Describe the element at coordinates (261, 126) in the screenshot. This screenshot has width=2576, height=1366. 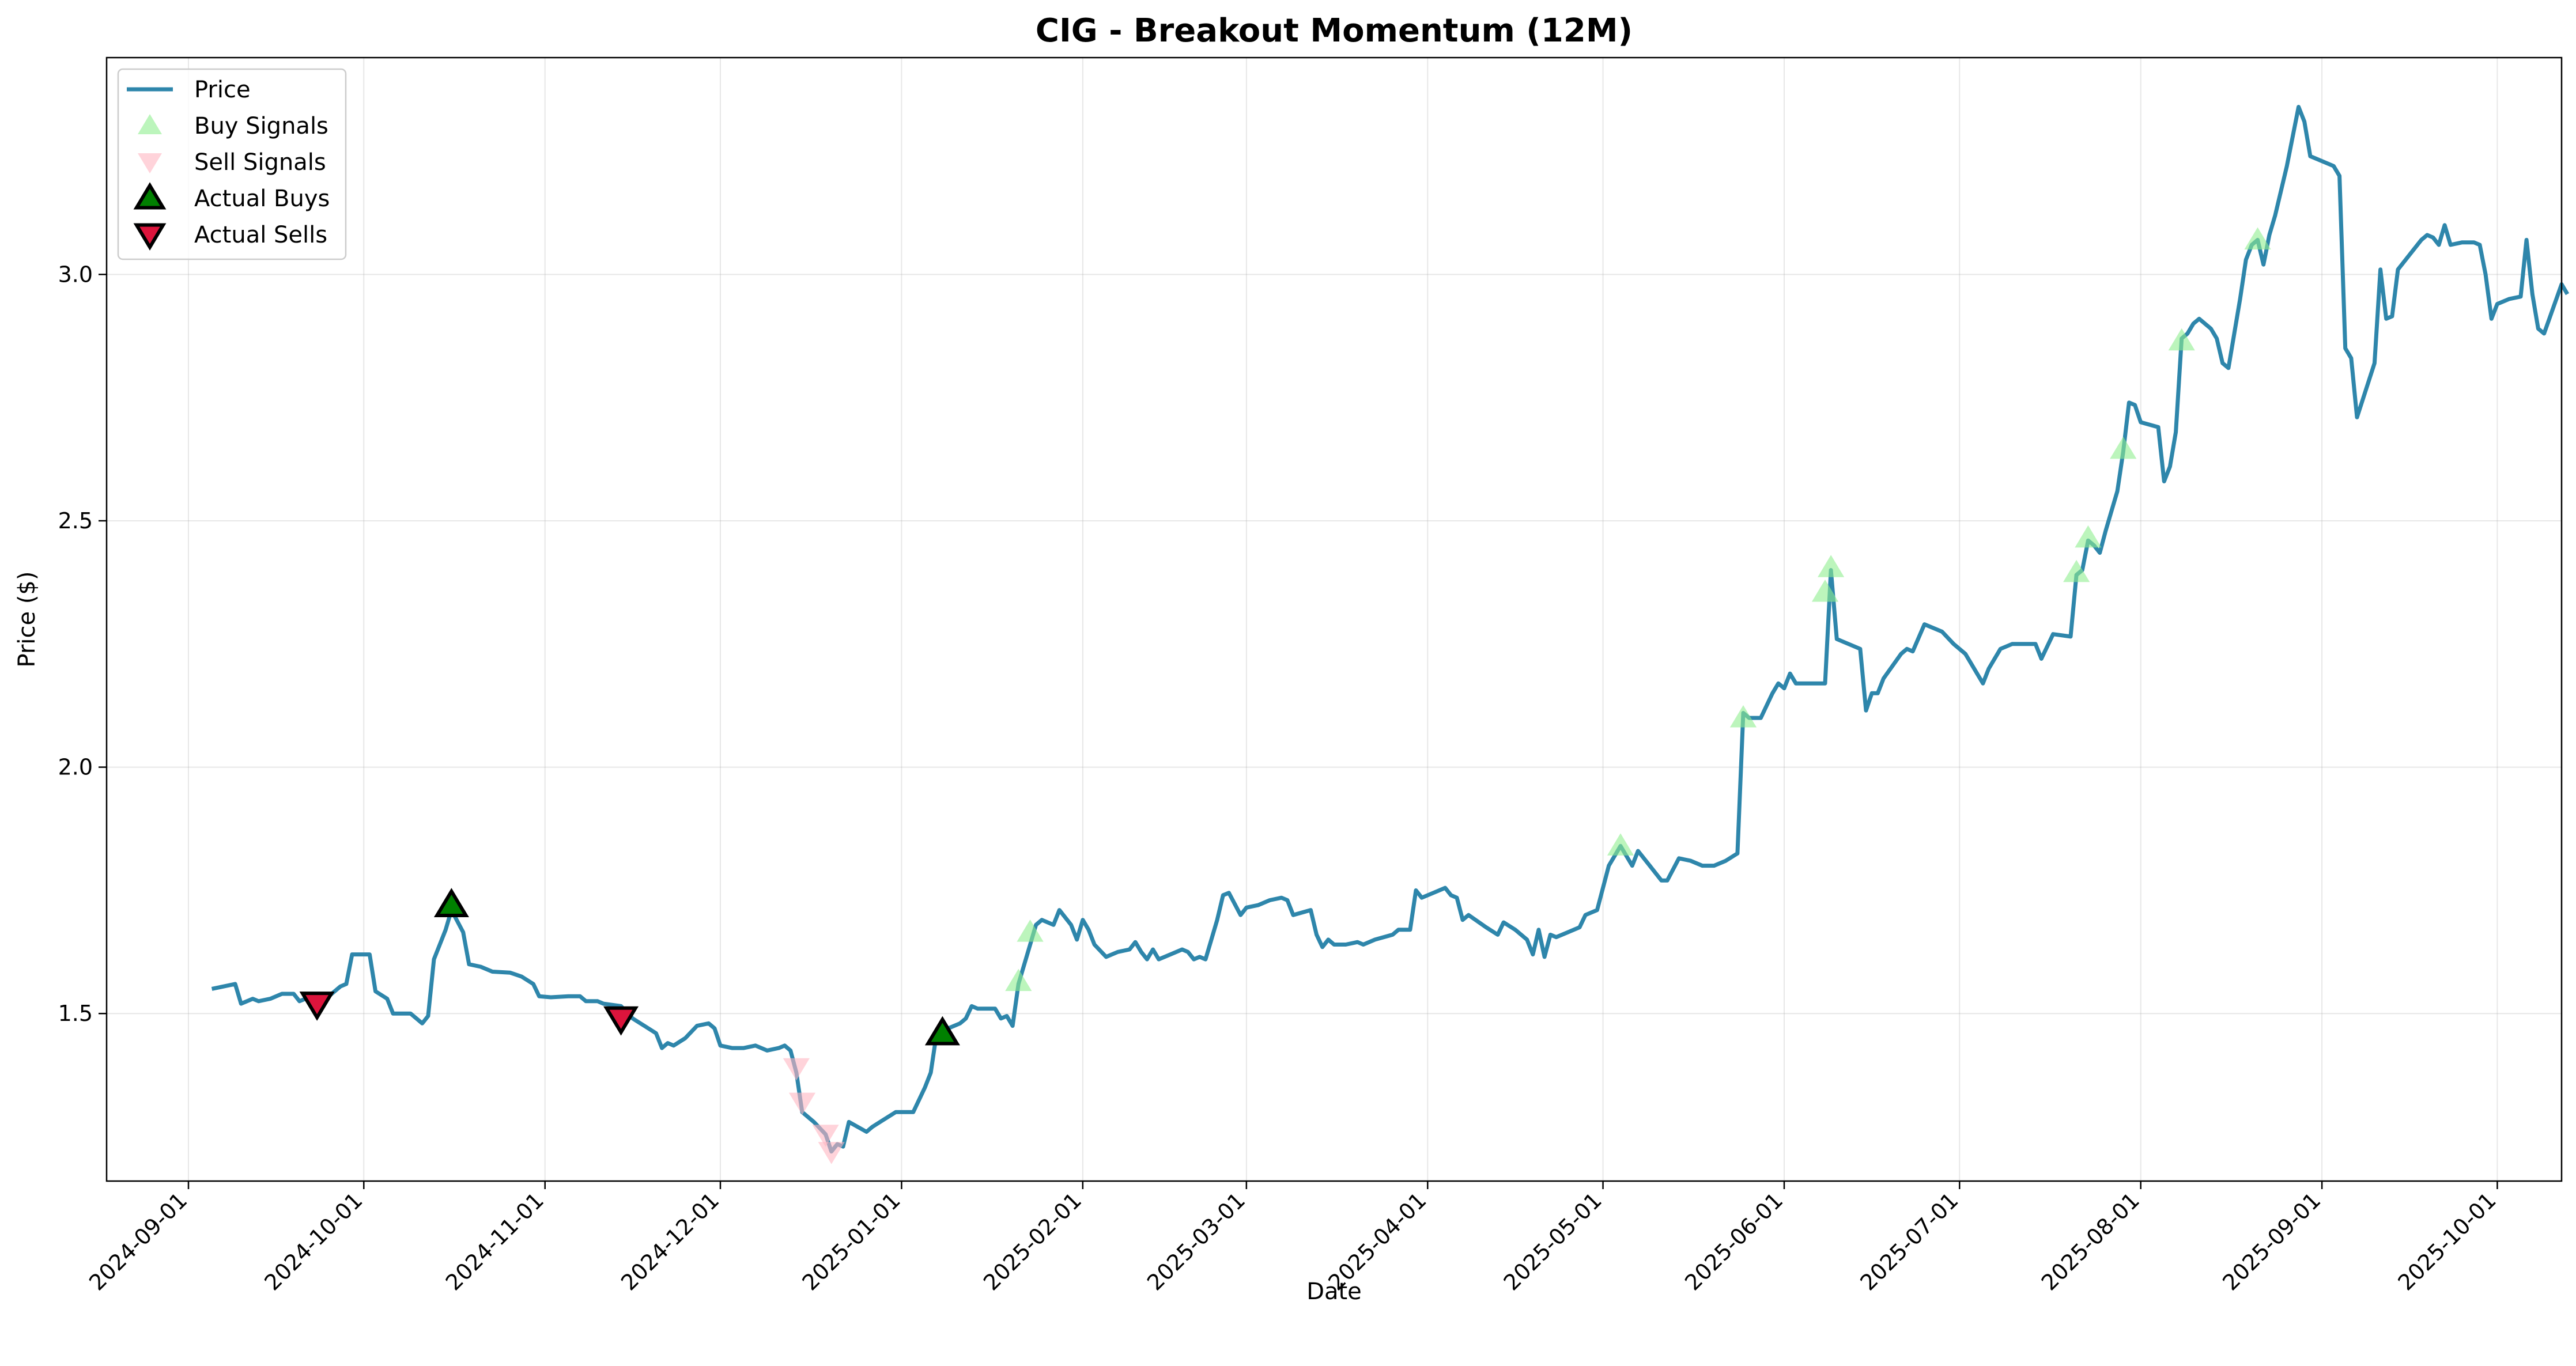
I see `legend-label: Buy Signals` at that location.